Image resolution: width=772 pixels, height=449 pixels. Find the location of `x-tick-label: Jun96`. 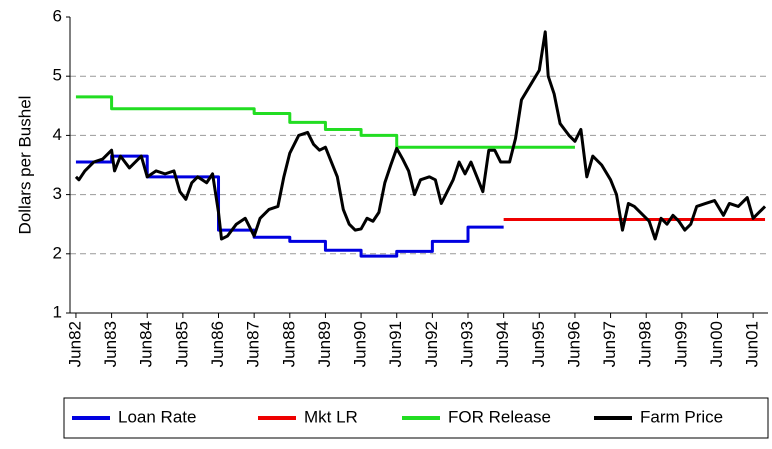

x-tick-label: Jun96 is located at coordinates (573, 344).